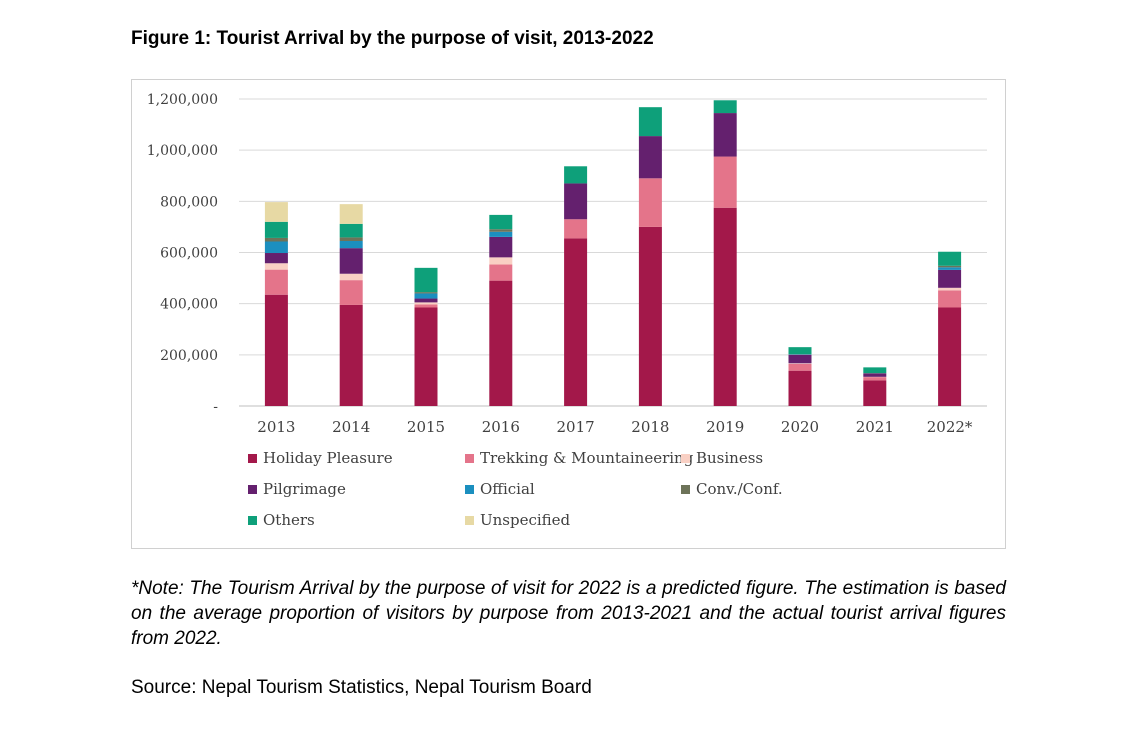 The width and height of the screenshot is (1133, 737). Describe the element at coordinates (650, 202) in the screenshot. I see `bar-trekking-mountaineering-2018` at that location.